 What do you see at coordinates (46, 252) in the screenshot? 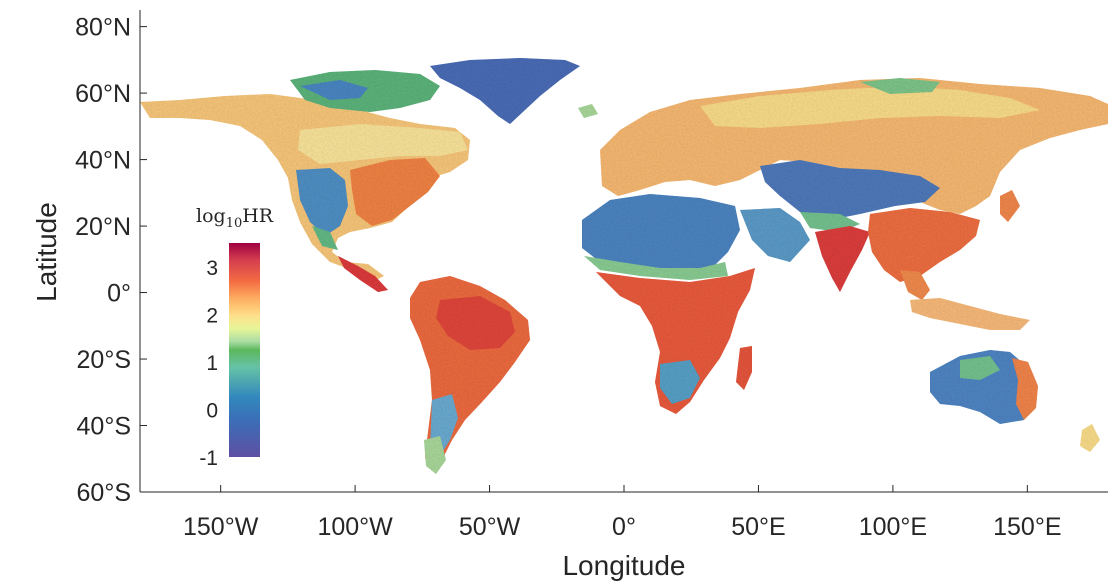
I see `y-axis-title: Latitude` at bounding box center [46, 252].